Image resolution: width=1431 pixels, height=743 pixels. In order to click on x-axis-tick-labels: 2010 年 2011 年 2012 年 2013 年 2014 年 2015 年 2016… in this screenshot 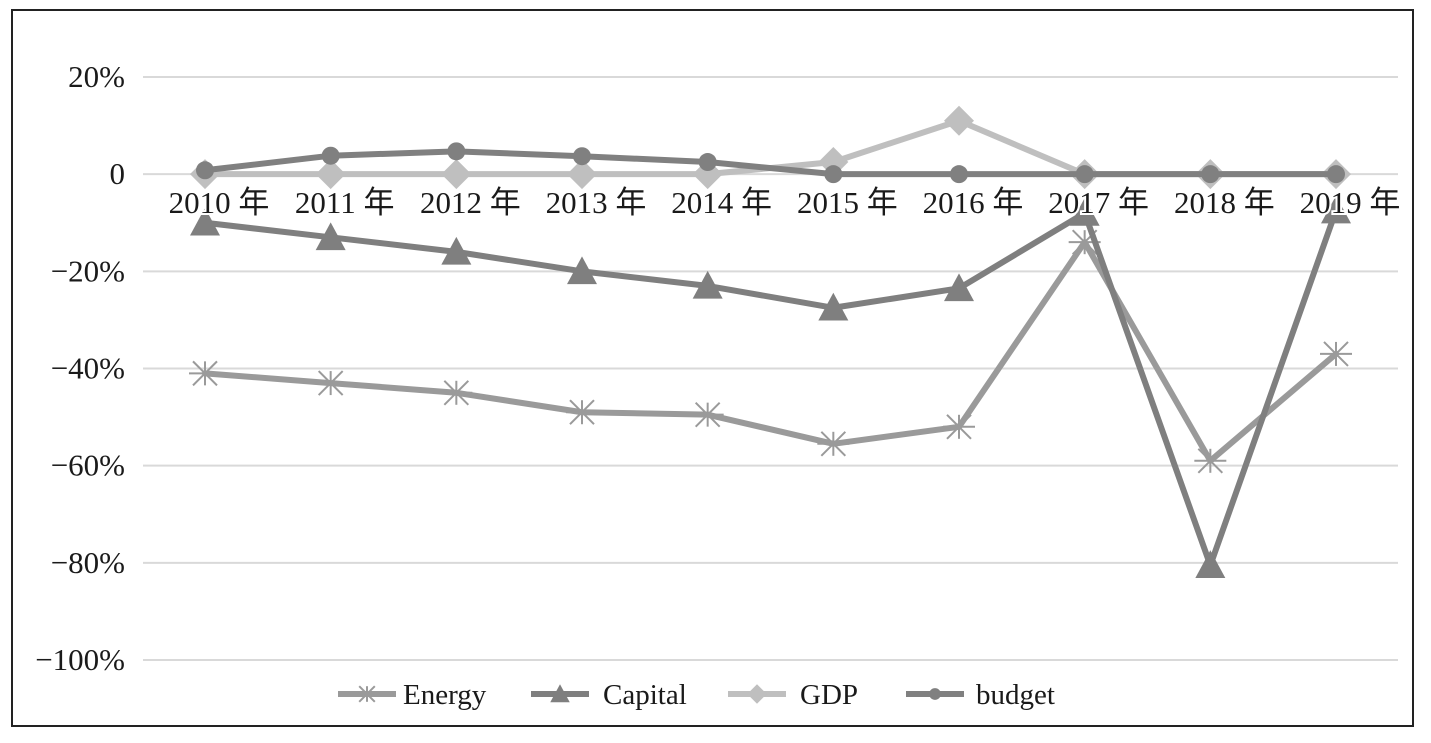, I will do `click(785, 202)`.